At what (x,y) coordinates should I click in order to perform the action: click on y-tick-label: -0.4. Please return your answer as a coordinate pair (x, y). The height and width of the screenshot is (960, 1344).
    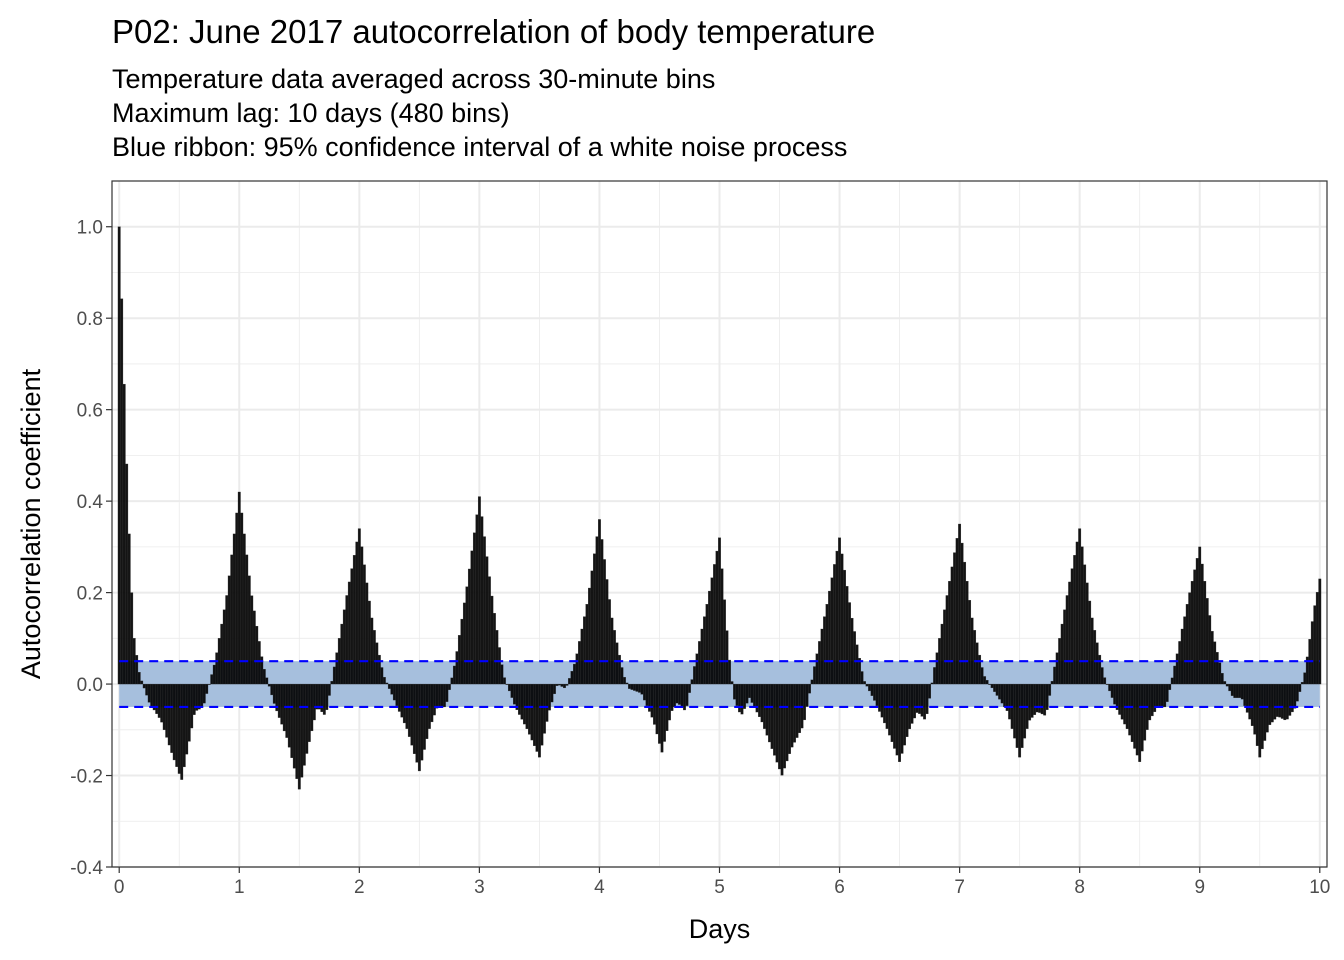
    Looking at the image, I should click on (86, 868).